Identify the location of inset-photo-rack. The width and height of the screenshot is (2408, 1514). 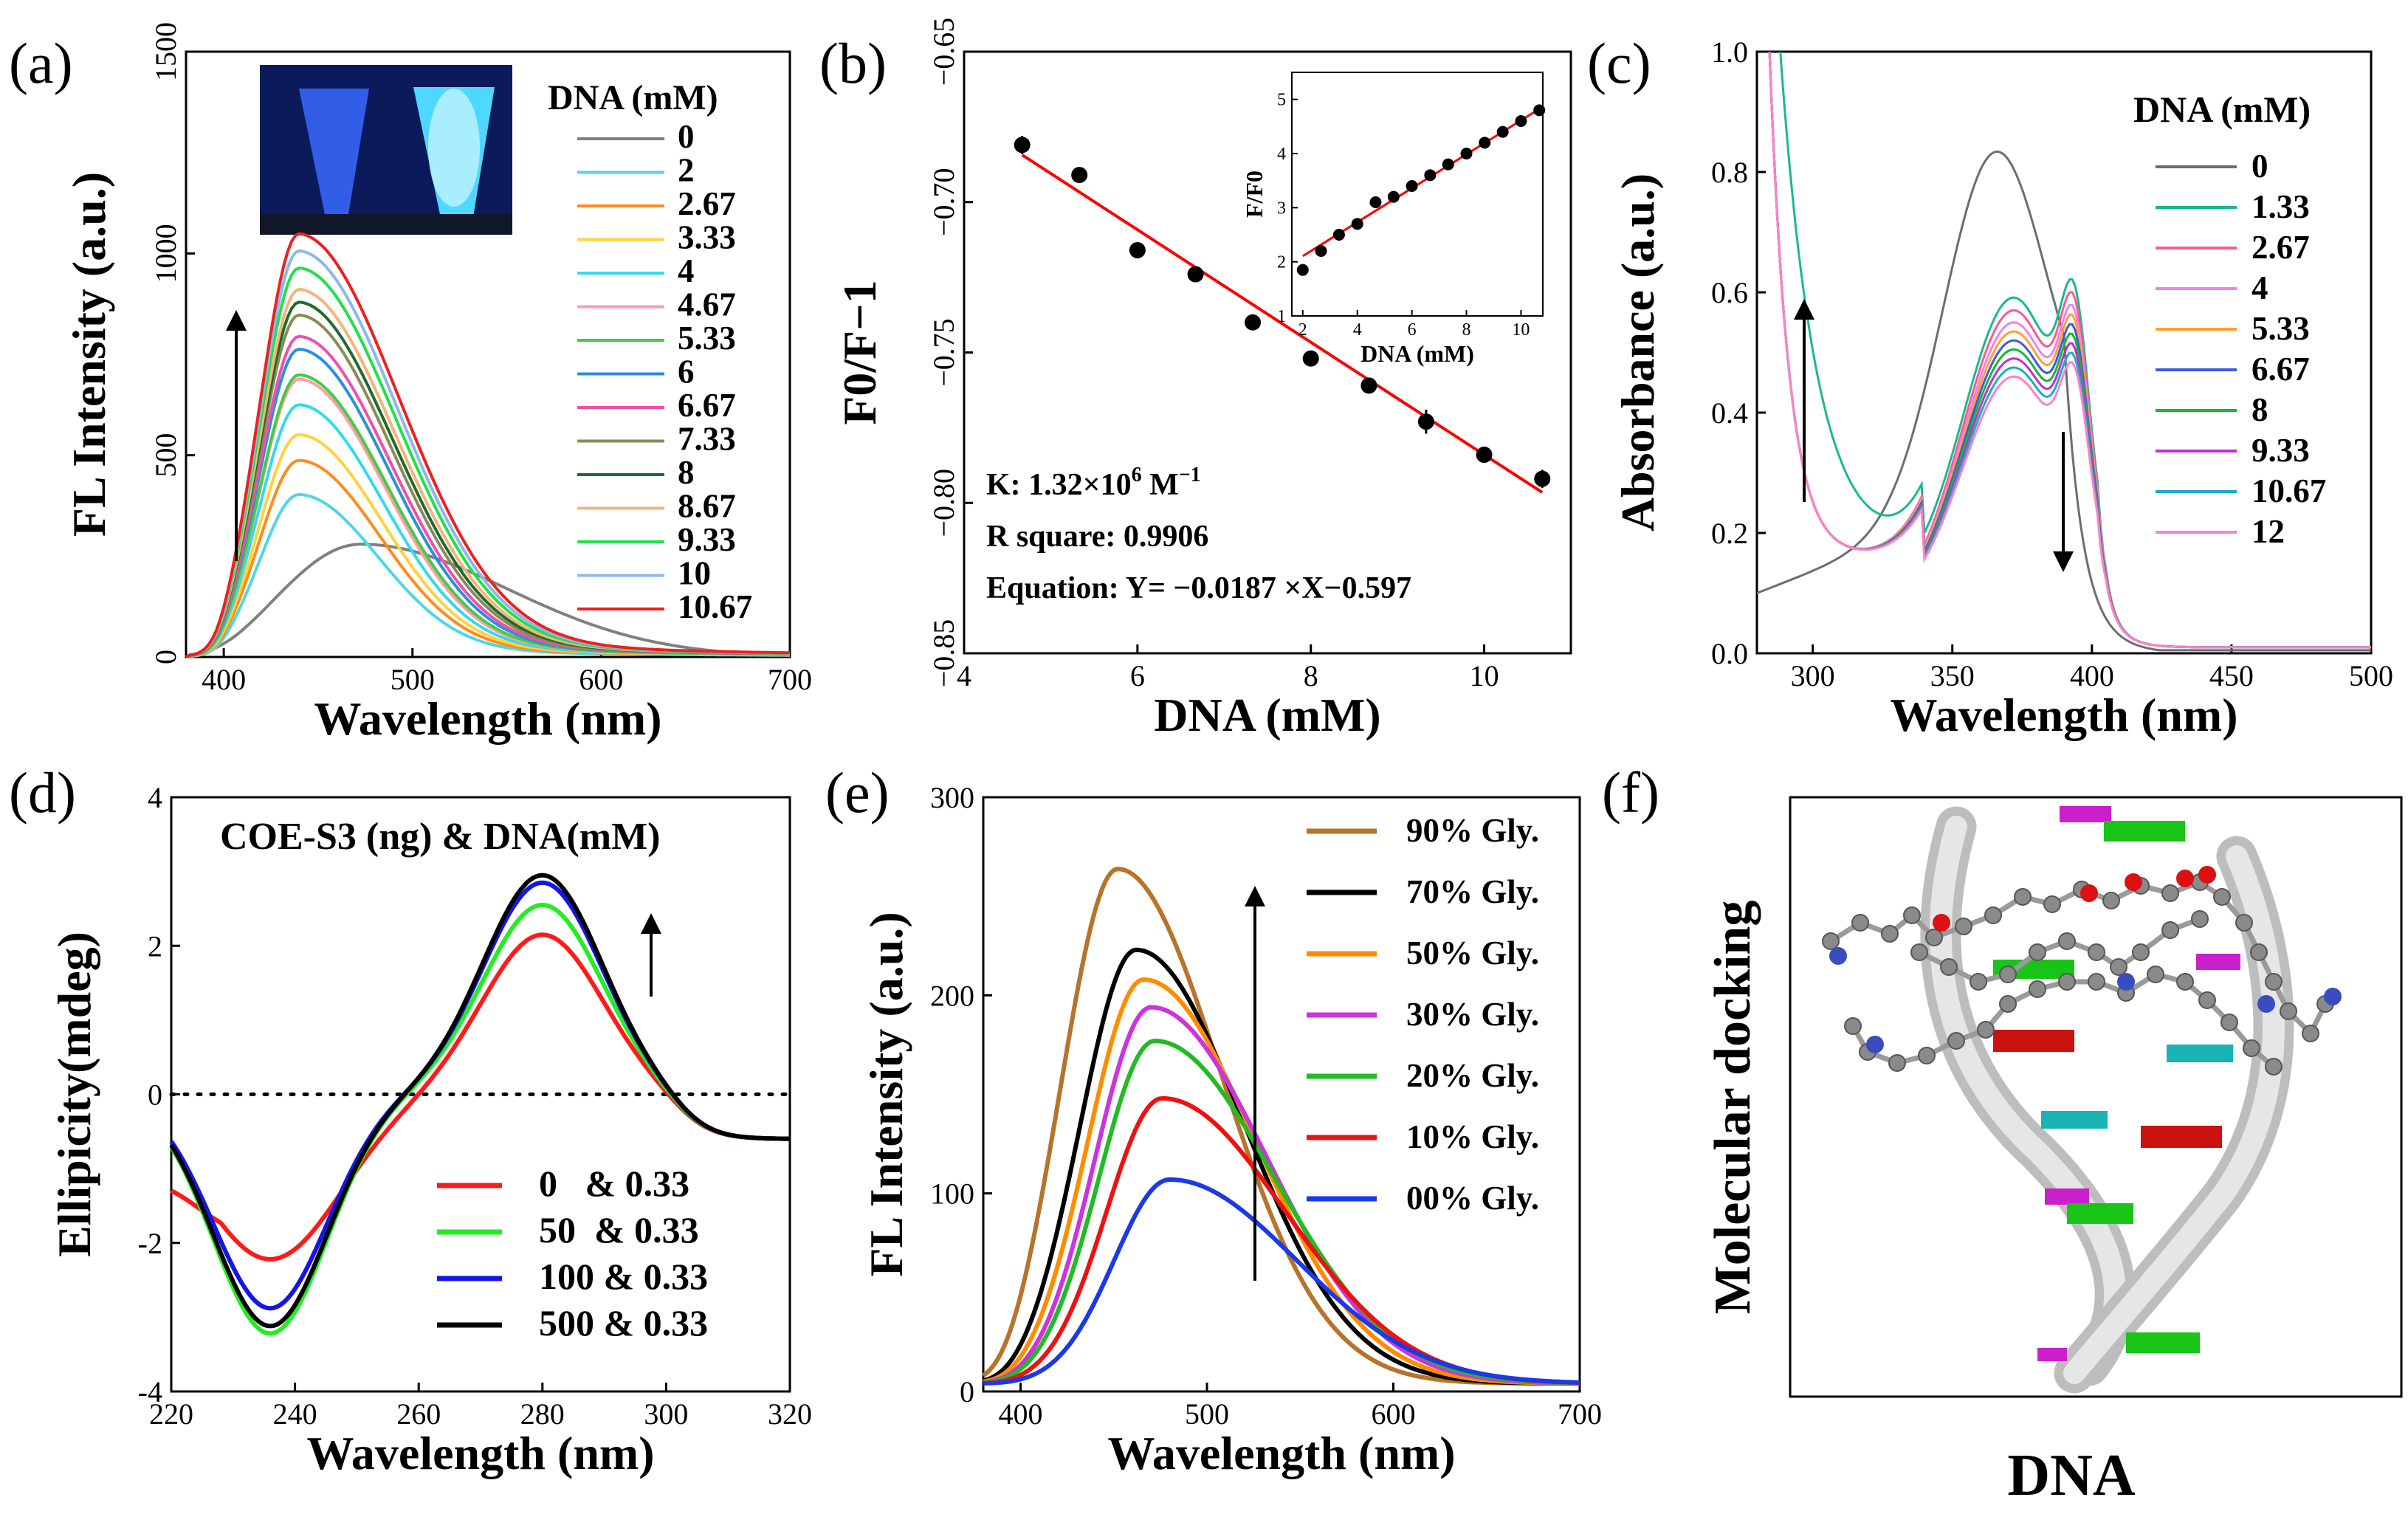
(386, 225).